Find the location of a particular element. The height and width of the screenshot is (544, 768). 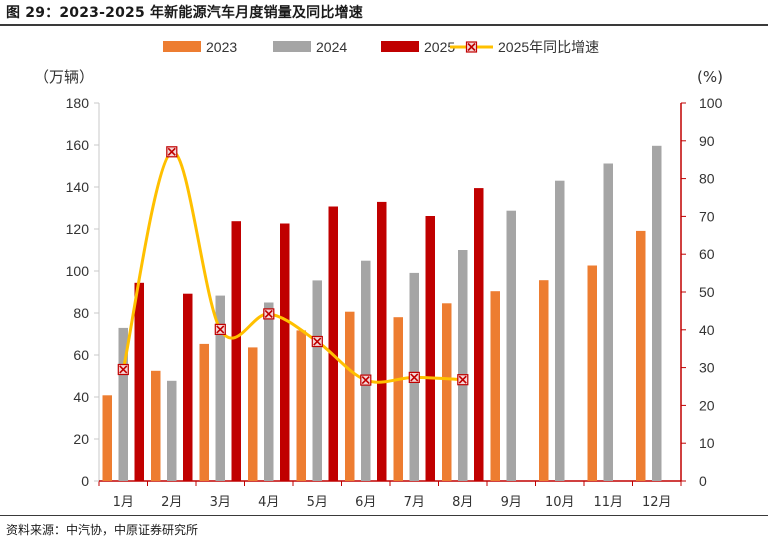

x-tick-labels: 1月 2月 3月 4月 5月 6月 7月 8月 9月 10月 11月 12月 is located at coordinates (392, 502).